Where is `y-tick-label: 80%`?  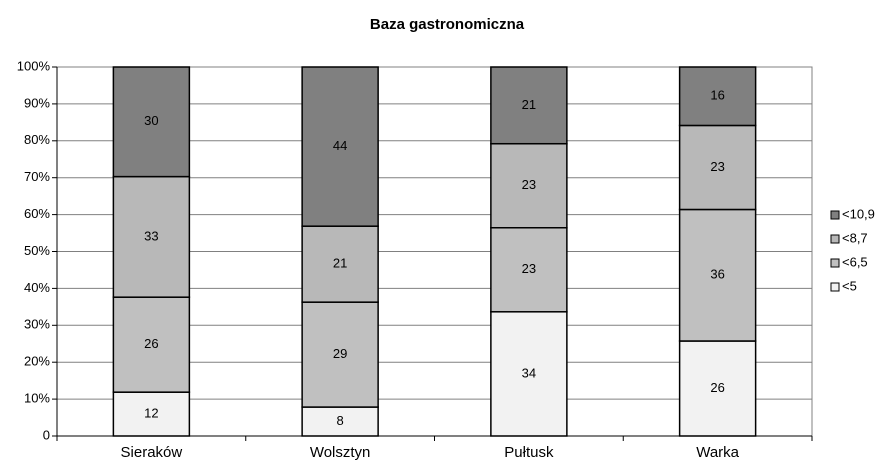
y-tick-label: 80% is located at coordinates (37, 139).